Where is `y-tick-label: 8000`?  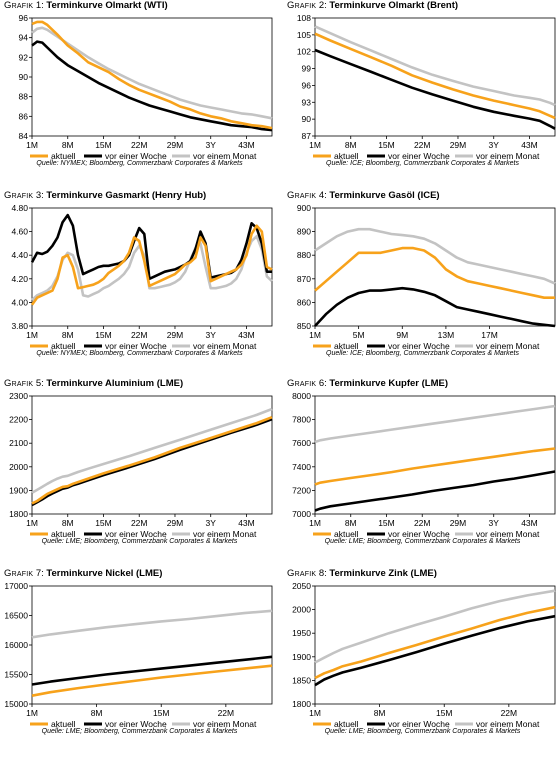
y-tick-label: 8000 is located at coordinates (301, 396).